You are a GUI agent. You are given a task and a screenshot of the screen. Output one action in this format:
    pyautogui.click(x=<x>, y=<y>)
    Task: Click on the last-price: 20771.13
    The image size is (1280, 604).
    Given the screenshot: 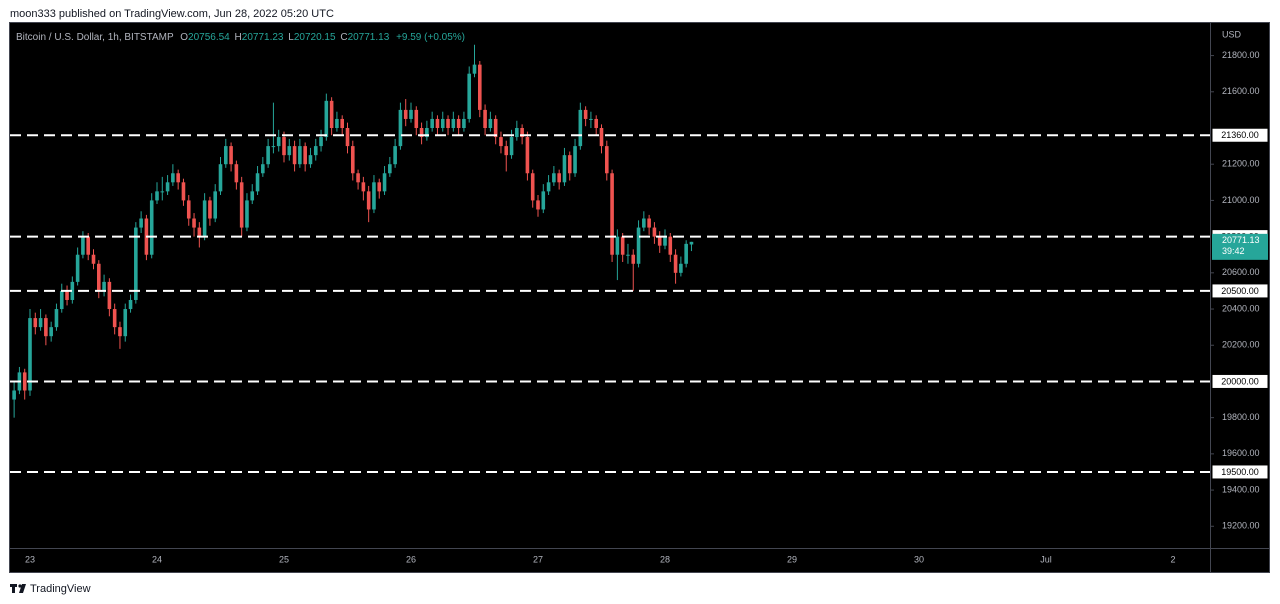 What is the action you would take?
    pyautogui.click(x=1241, y=240)
    